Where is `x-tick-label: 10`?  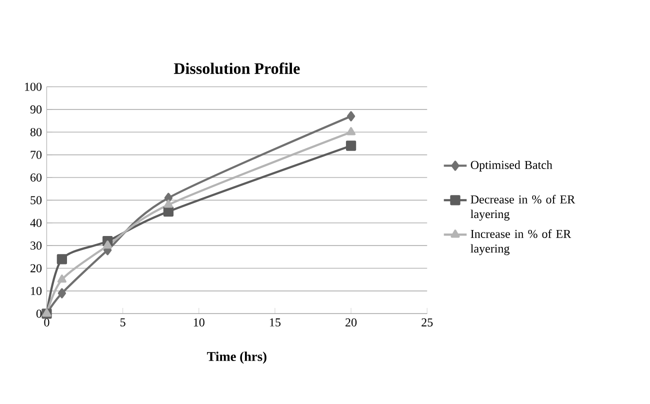
x-tick-label: 10 is located at coordinates (199, 322).